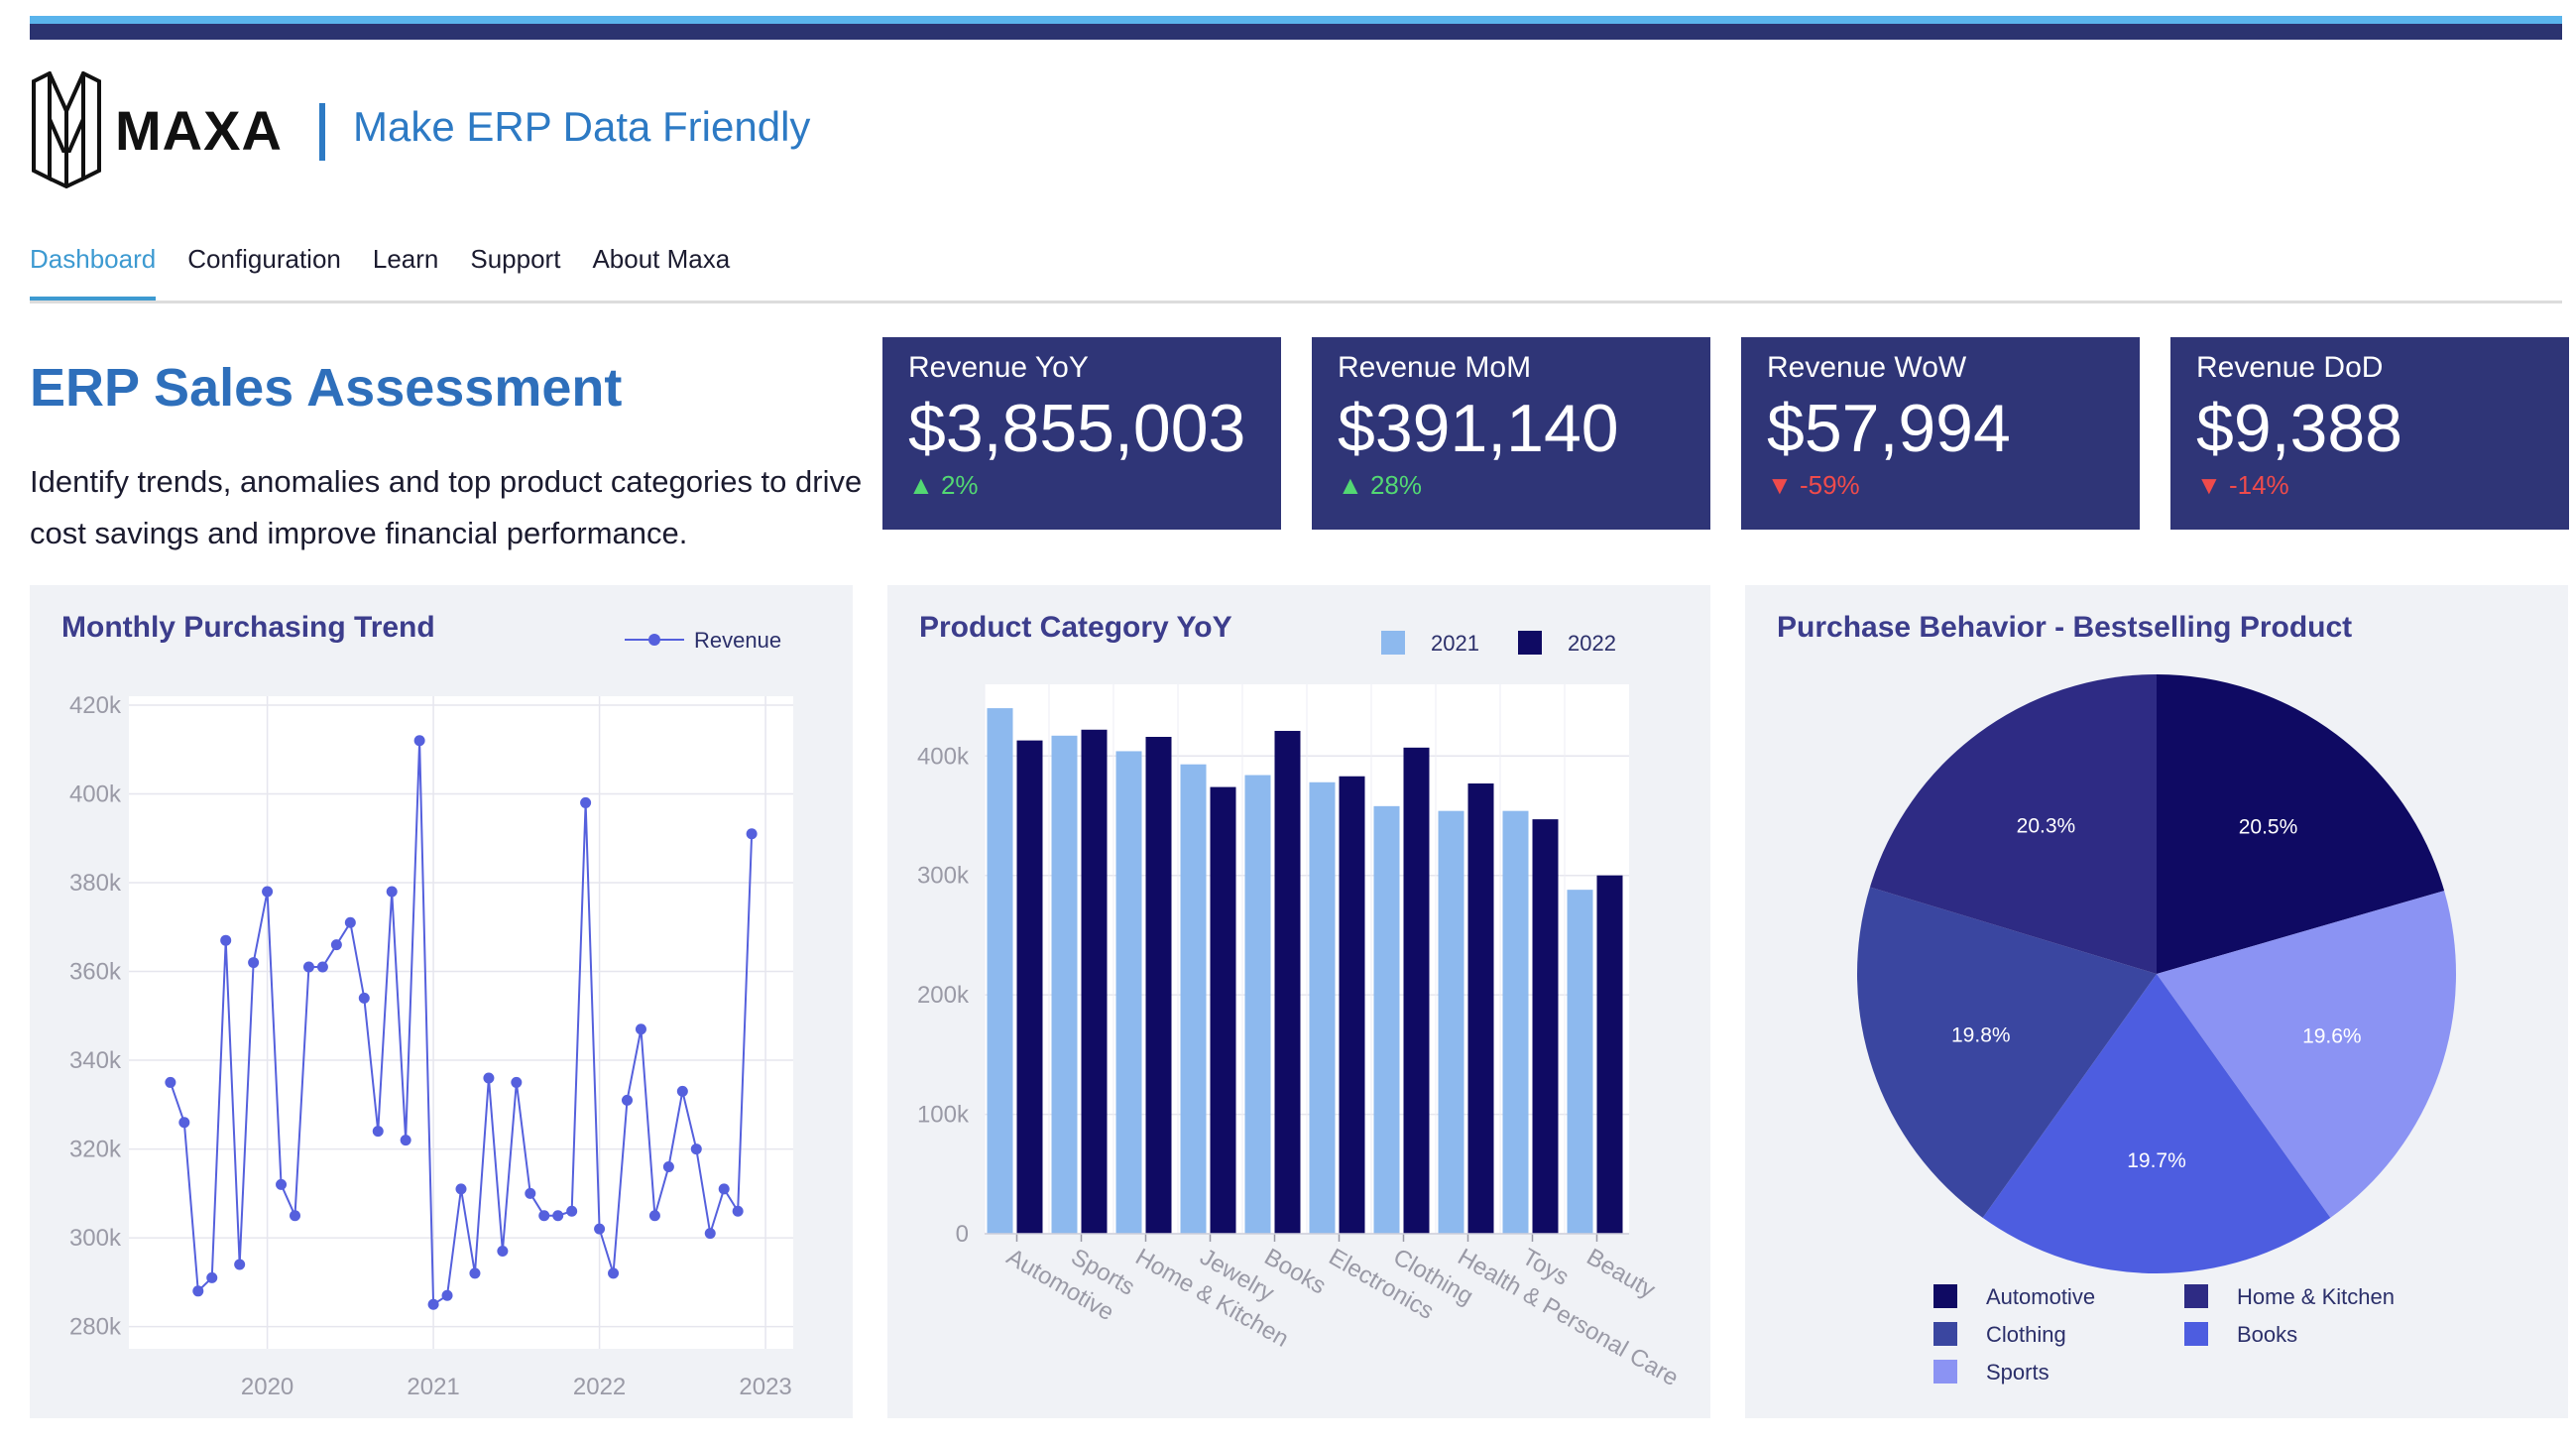 The width and height of the screenshot is (2576, 1444). I want to click on brand-name: MAXA, so click(199, 130).